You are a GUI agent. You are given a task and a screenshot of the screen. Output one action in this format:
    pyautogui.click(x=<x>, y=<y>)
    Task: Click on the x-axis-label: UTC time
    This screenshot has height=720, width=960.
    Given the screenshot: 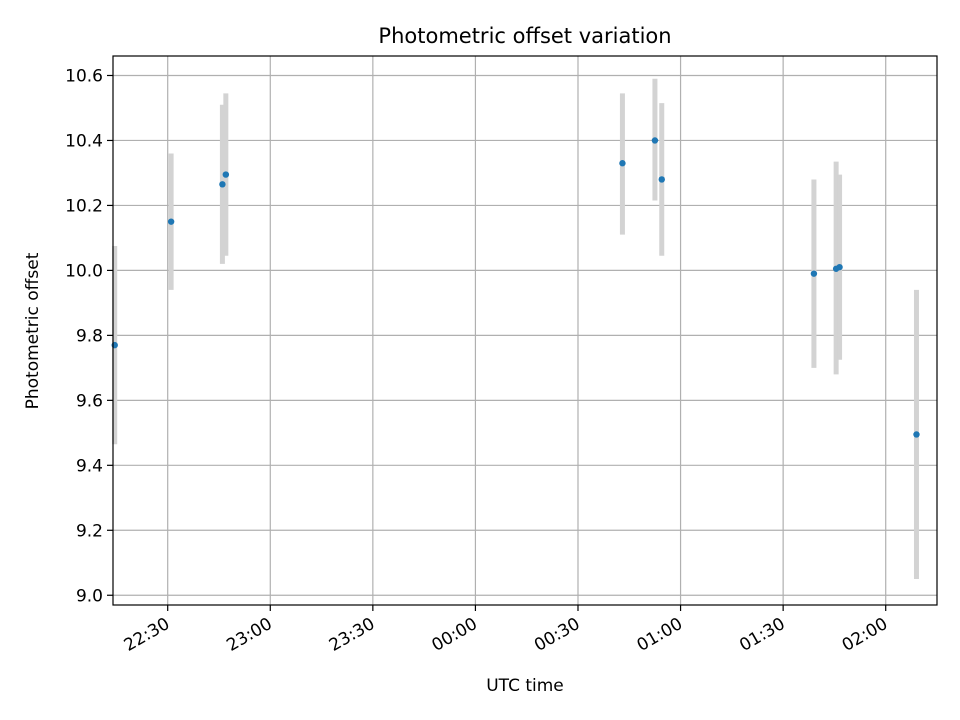 What is the action you would take?
    pyautogui.click(x=525, y=686)
    